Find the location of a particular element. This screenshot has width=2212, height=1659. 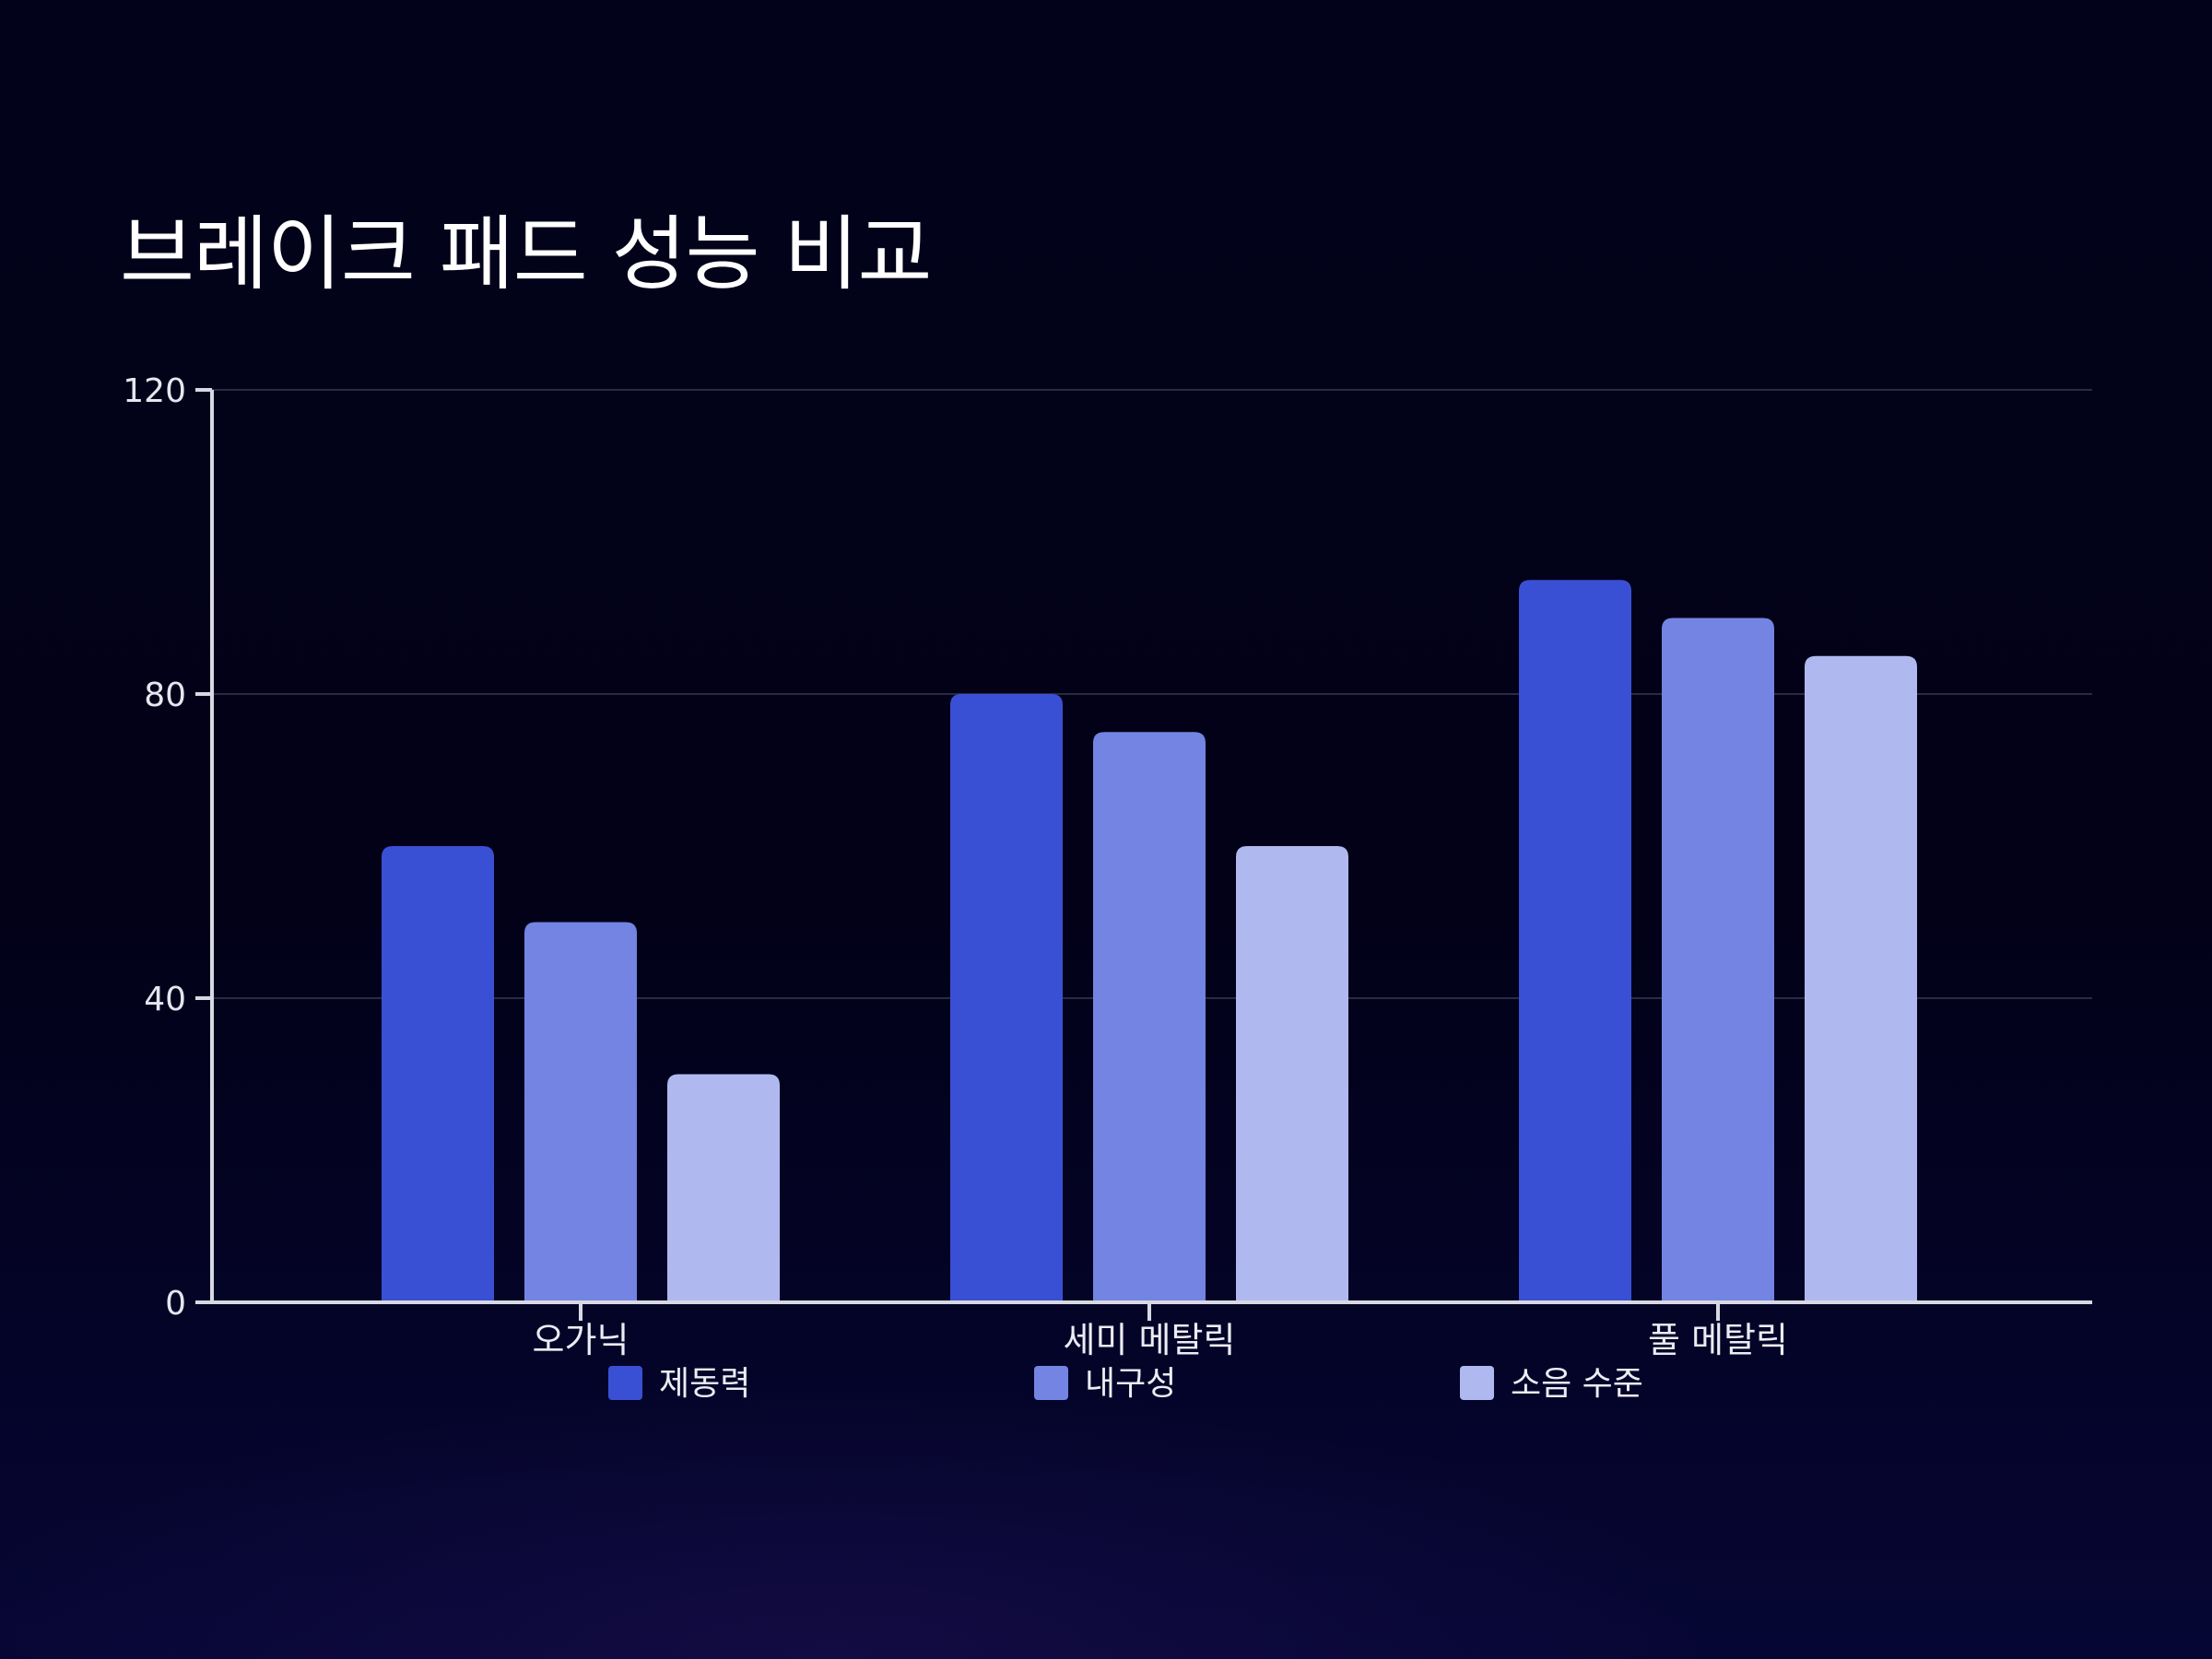

chart-title: 브레이크 패드 성능 비교 is located at coordinates (526, 253).